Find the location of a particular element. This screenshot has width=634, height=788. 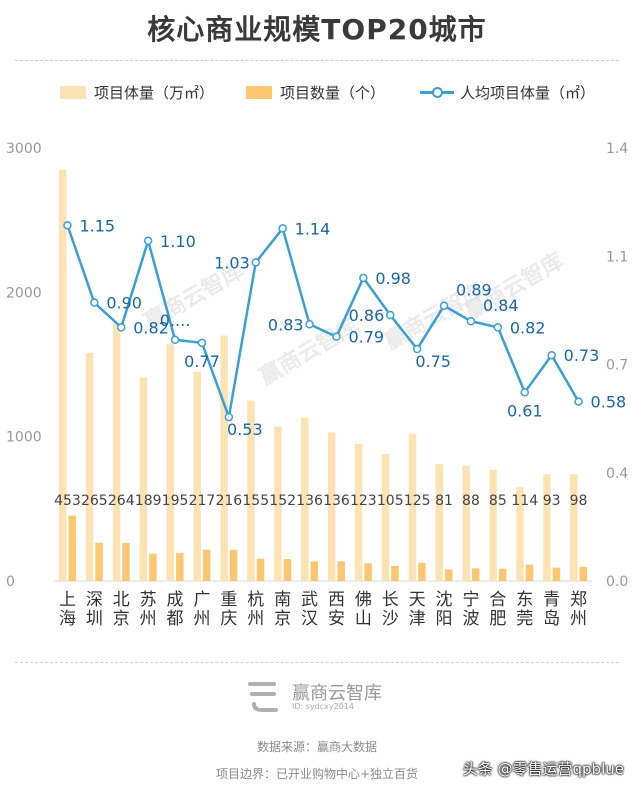

x-tick-label-char: 圳 is located at coordinates (94, 619).